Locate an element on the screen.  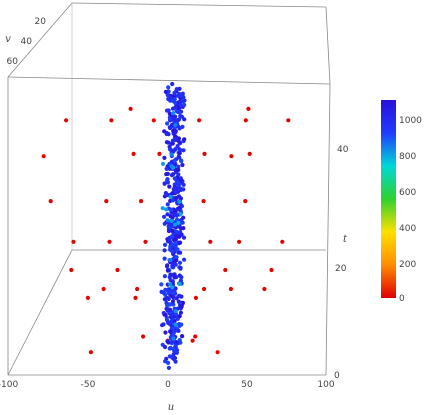
u-tick-label: 50 is located at coordinates (247, 385).